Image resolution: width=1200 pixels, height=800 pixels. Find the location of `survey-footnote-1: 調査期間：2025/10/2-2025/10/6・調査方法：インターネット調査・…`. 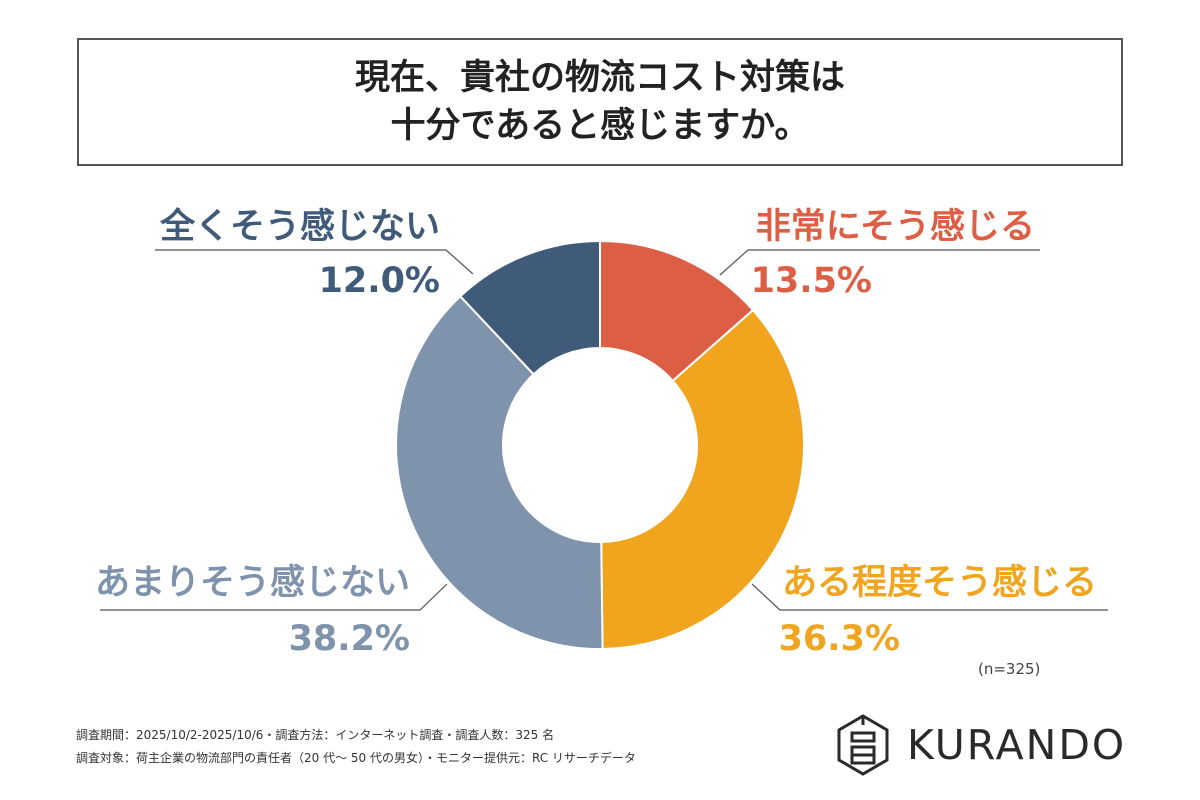

survey-footnote-1: 調査期間：2025/10/2-2025/10/6・調査方法：インターネット調査・… is located at coordinates (315, 735).